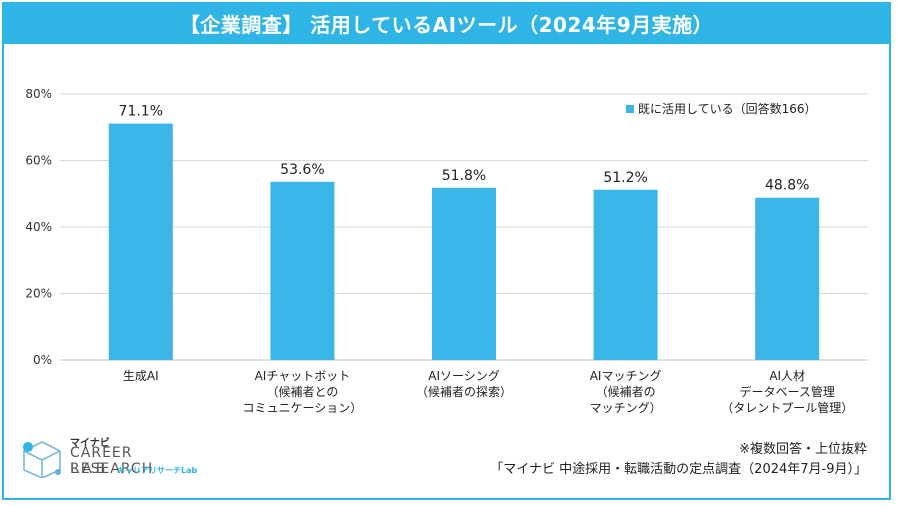 This screenshot has width=897, height=506. What do you see at coordinates (38, 227) in the screenshot?
I see `y-tick-label: 40%` at bounding box center [38, 227].